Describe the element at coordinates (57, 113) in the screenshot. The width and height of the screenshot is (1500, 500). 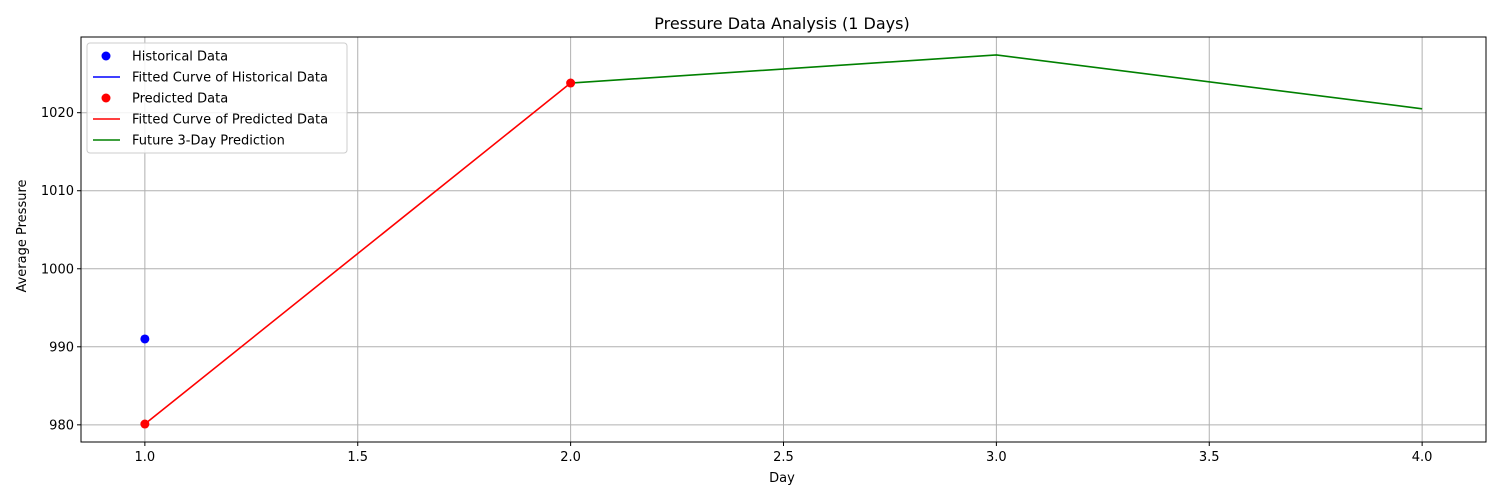
I see `y-tick-label: 1020` at that location.